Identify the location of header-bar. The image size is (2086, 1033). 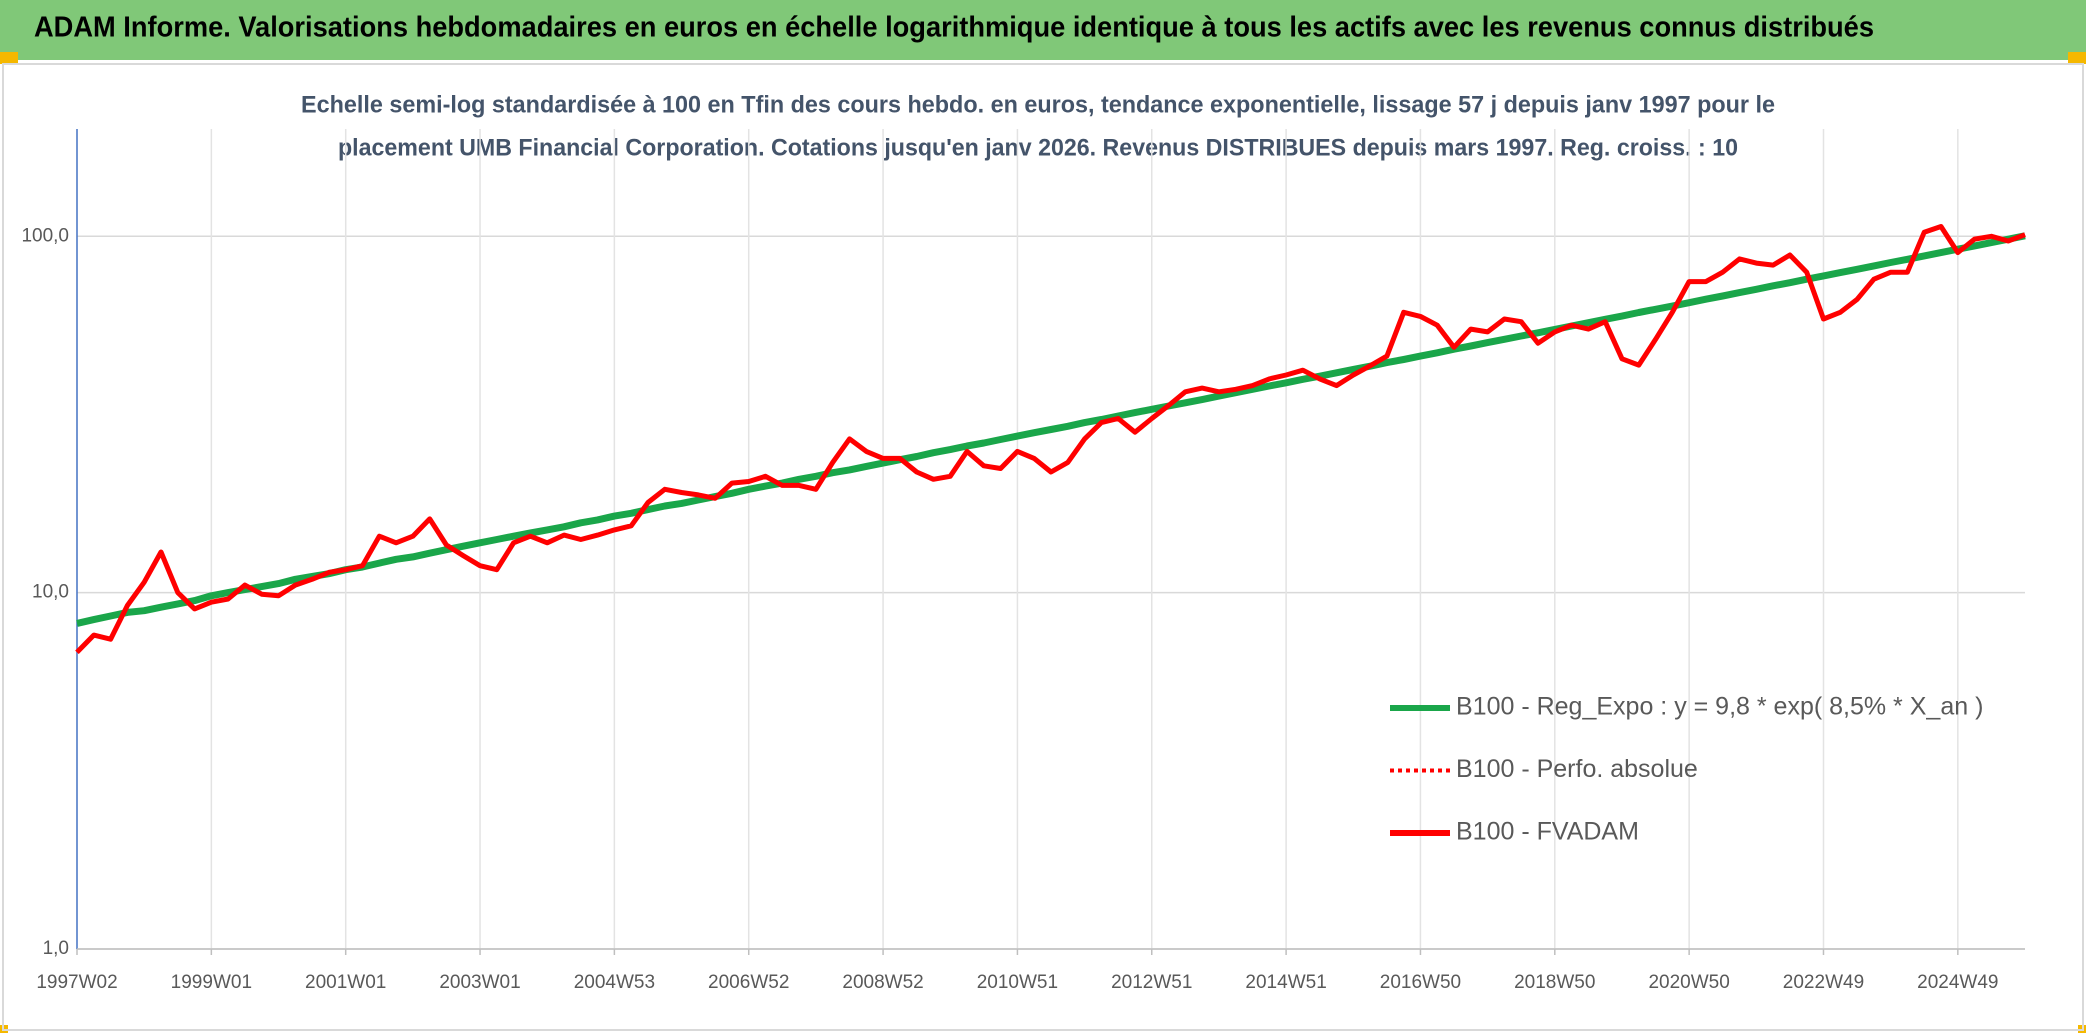
(1043, 30).